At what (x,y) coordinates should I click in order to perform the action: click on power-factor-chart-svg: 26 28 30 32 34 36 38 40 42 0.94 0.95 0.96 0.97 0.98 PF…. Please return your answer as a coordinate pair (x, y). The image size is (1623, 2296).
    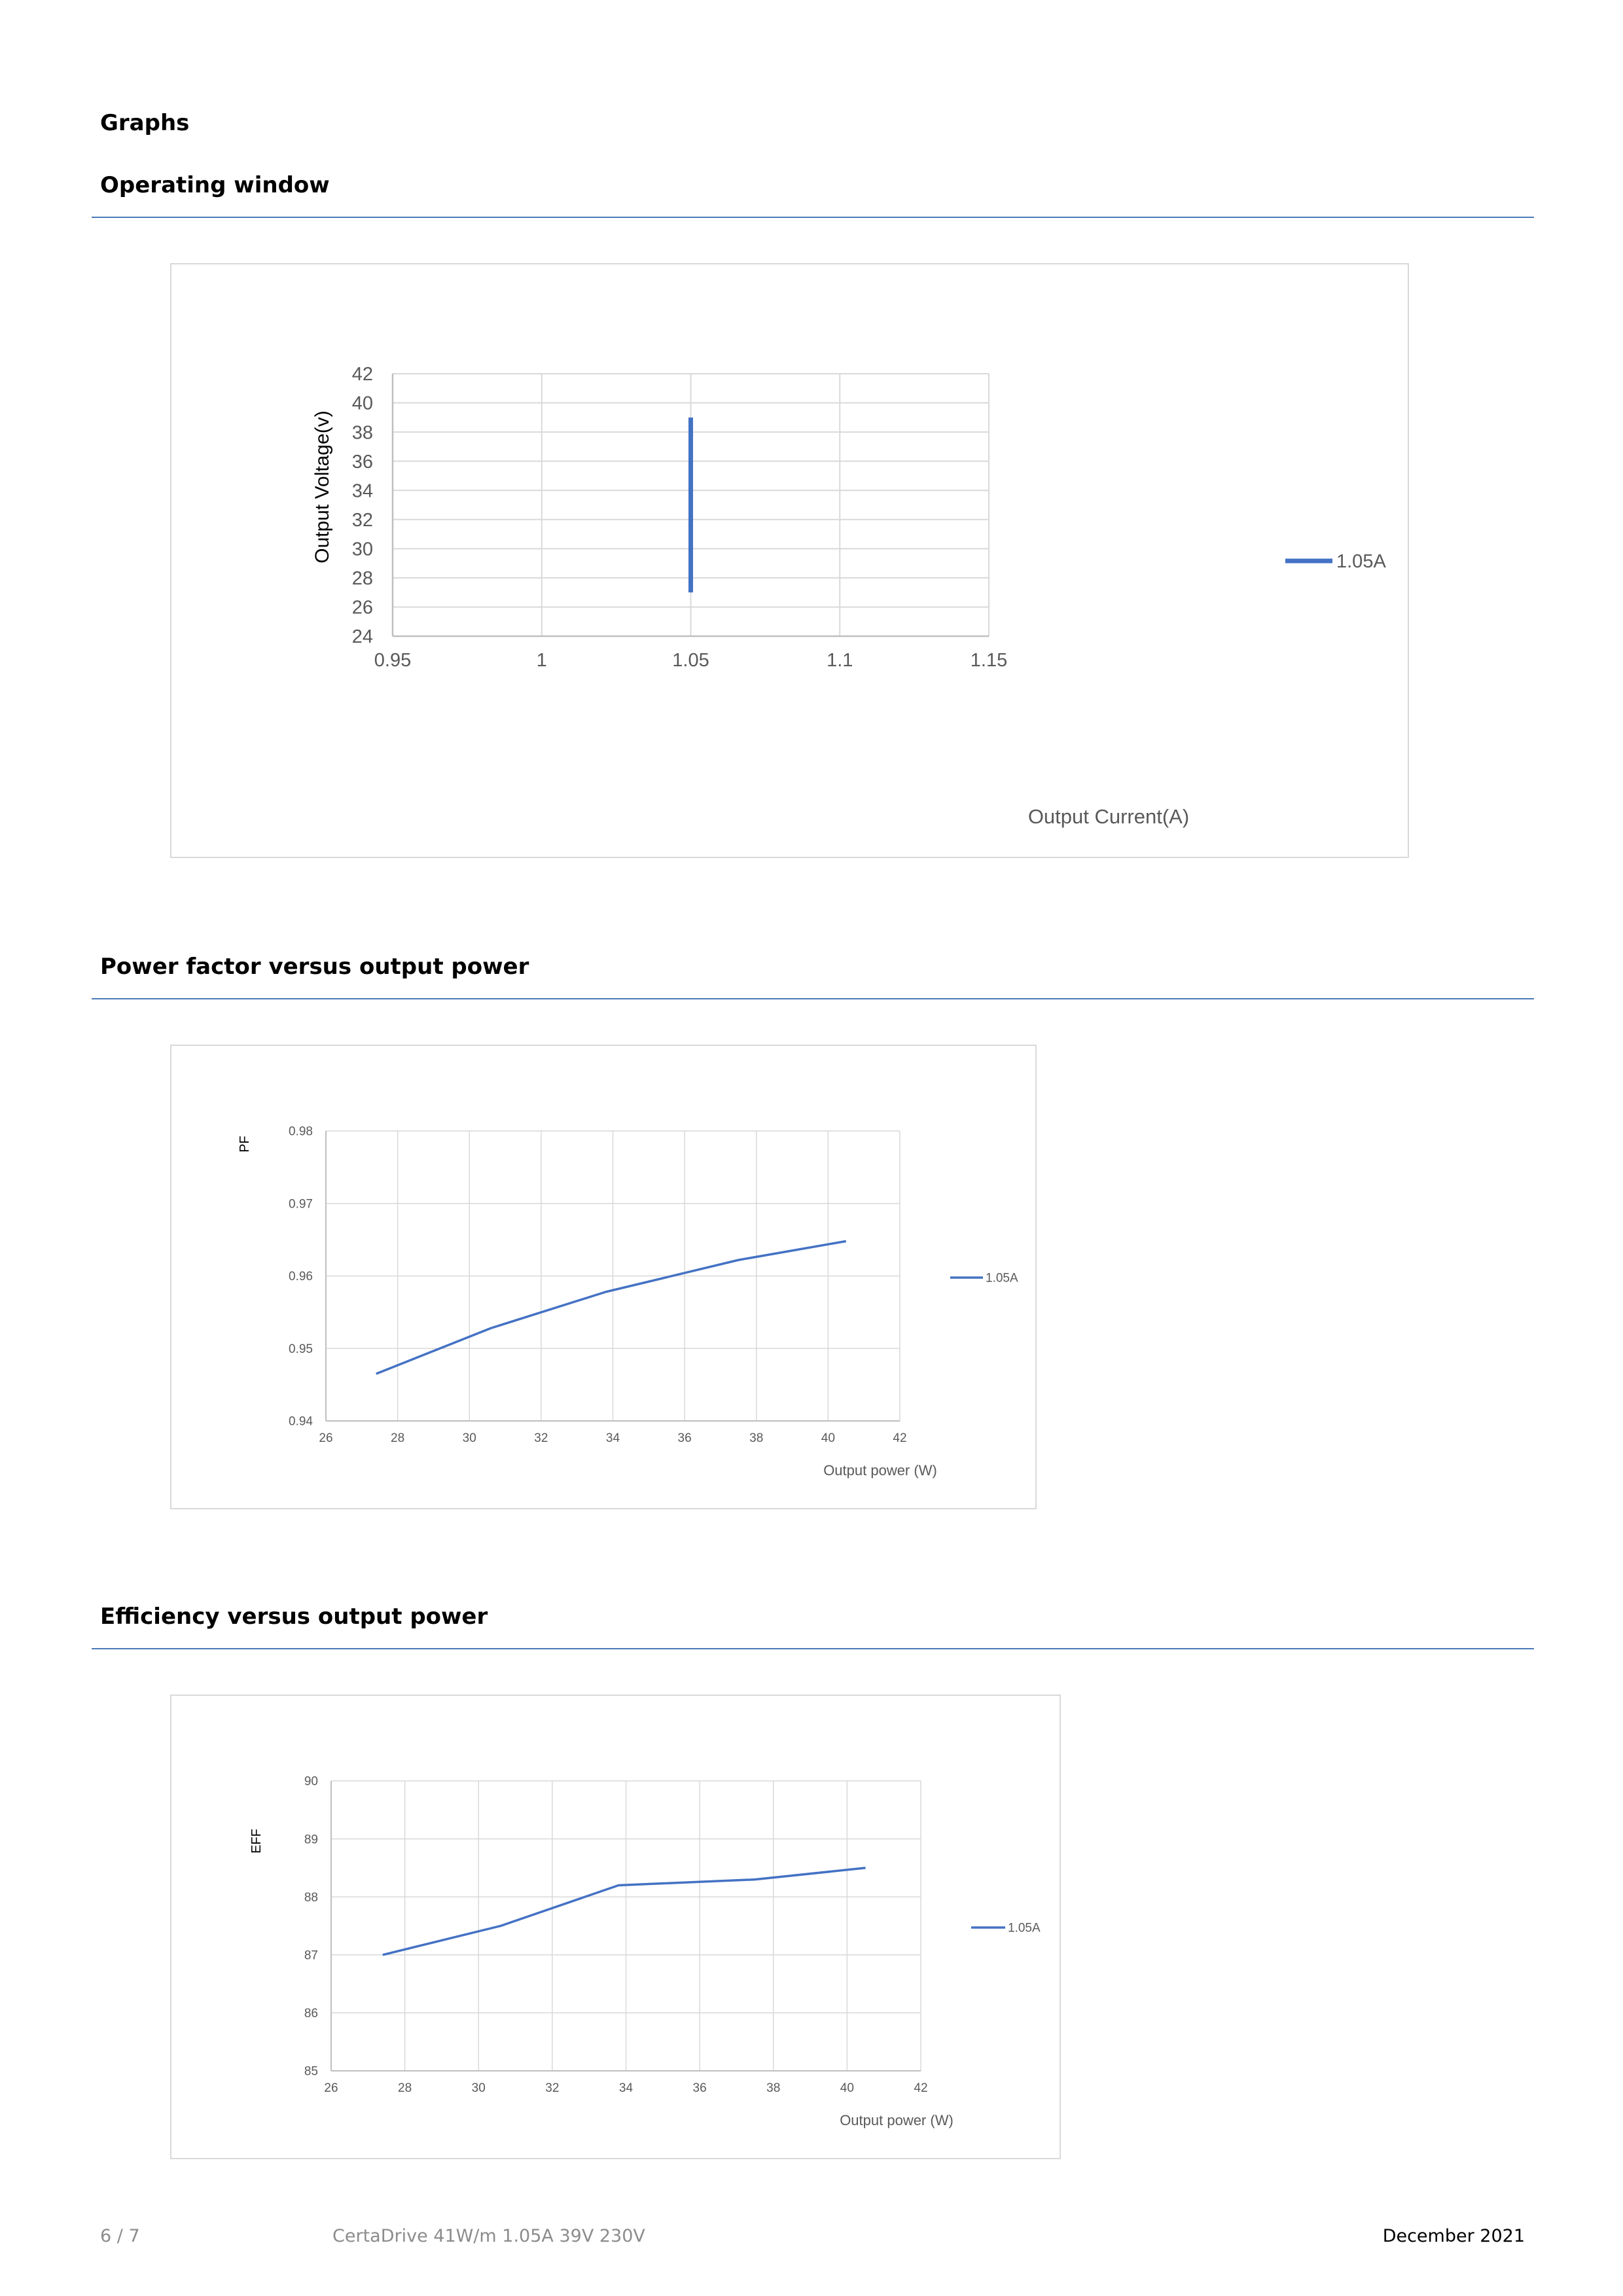
    Looking at the image, I should click on (628, 1302).